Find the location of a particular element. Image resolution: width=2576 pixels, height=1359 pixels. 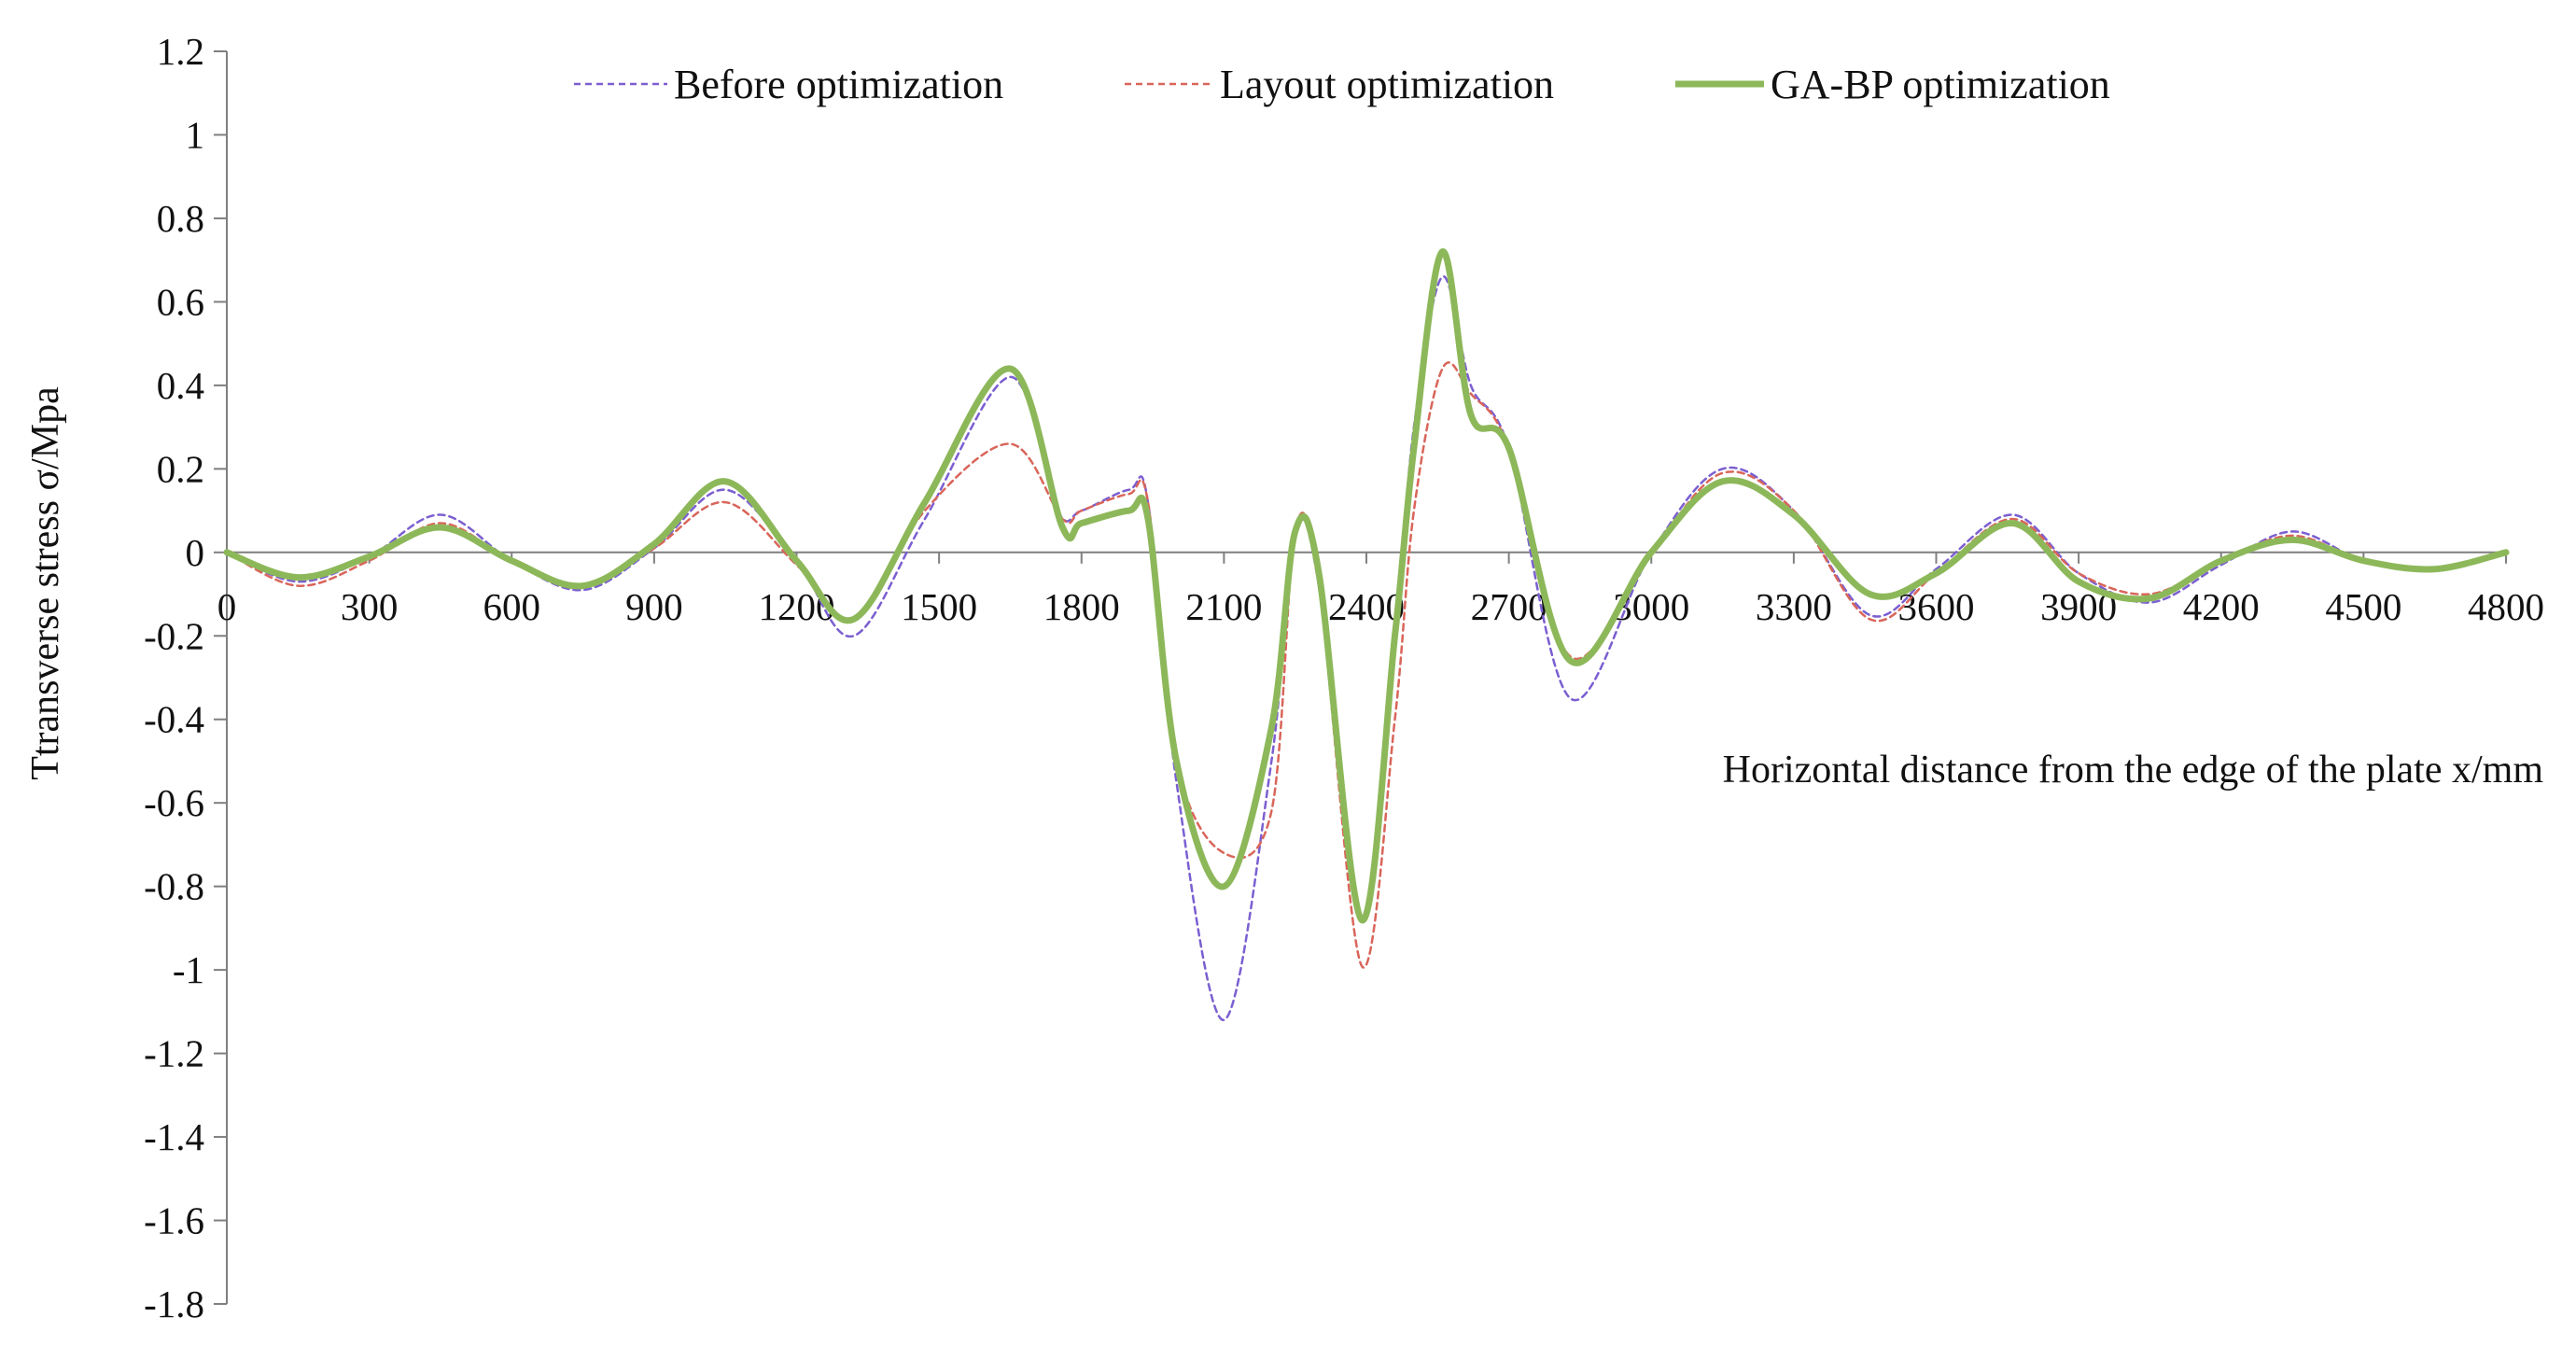

x-tick-label: 2400 is located at coordinates (1366, 606).